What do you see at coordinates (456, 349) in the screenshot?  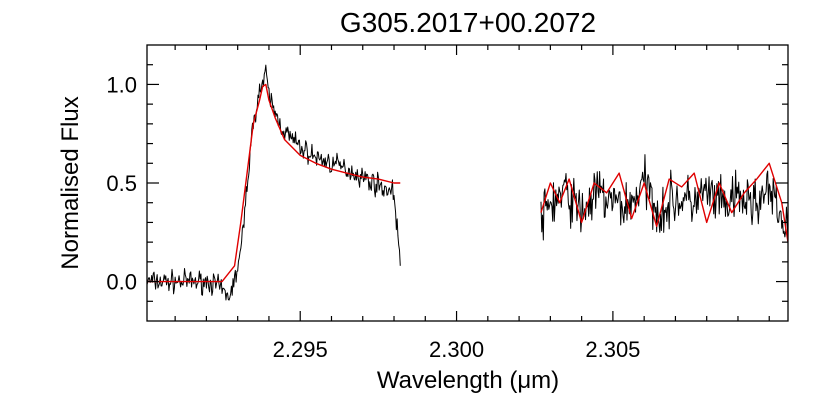 I see `x-tick-label: 2.300` at bounding box center [456, 349].